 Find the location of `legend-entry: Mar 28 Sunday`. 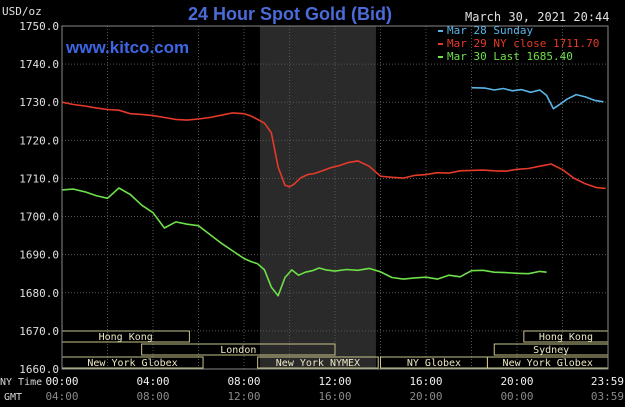

legend-entry: Mar 28 Sunday is located at coordinates (490, 30).